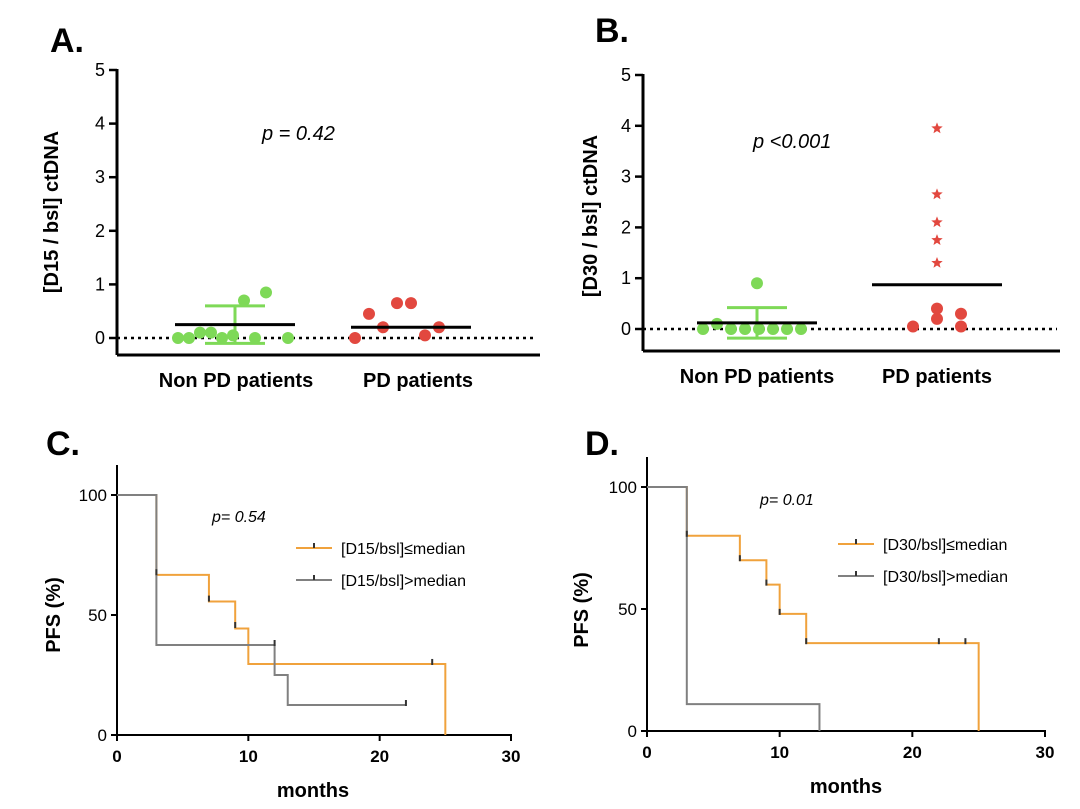  What do you see at coordinates (52, 212) in the screenshot?
I see `y-axis-label: [D15 / bsl] ctDNA` at bounding box center [52, 212].